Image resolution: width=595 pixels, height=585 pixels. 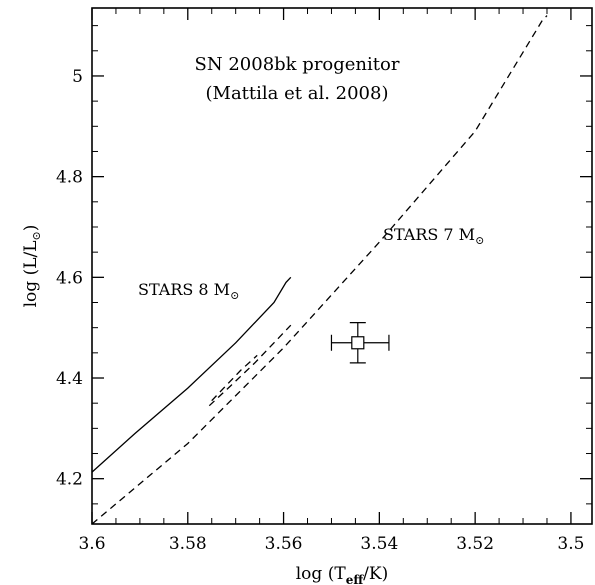 What do you see at coordinates (184, 289) in the screenshot?
I see `series-label-stars-8-main: STARS 8 M` at bounding box center [184, 289].